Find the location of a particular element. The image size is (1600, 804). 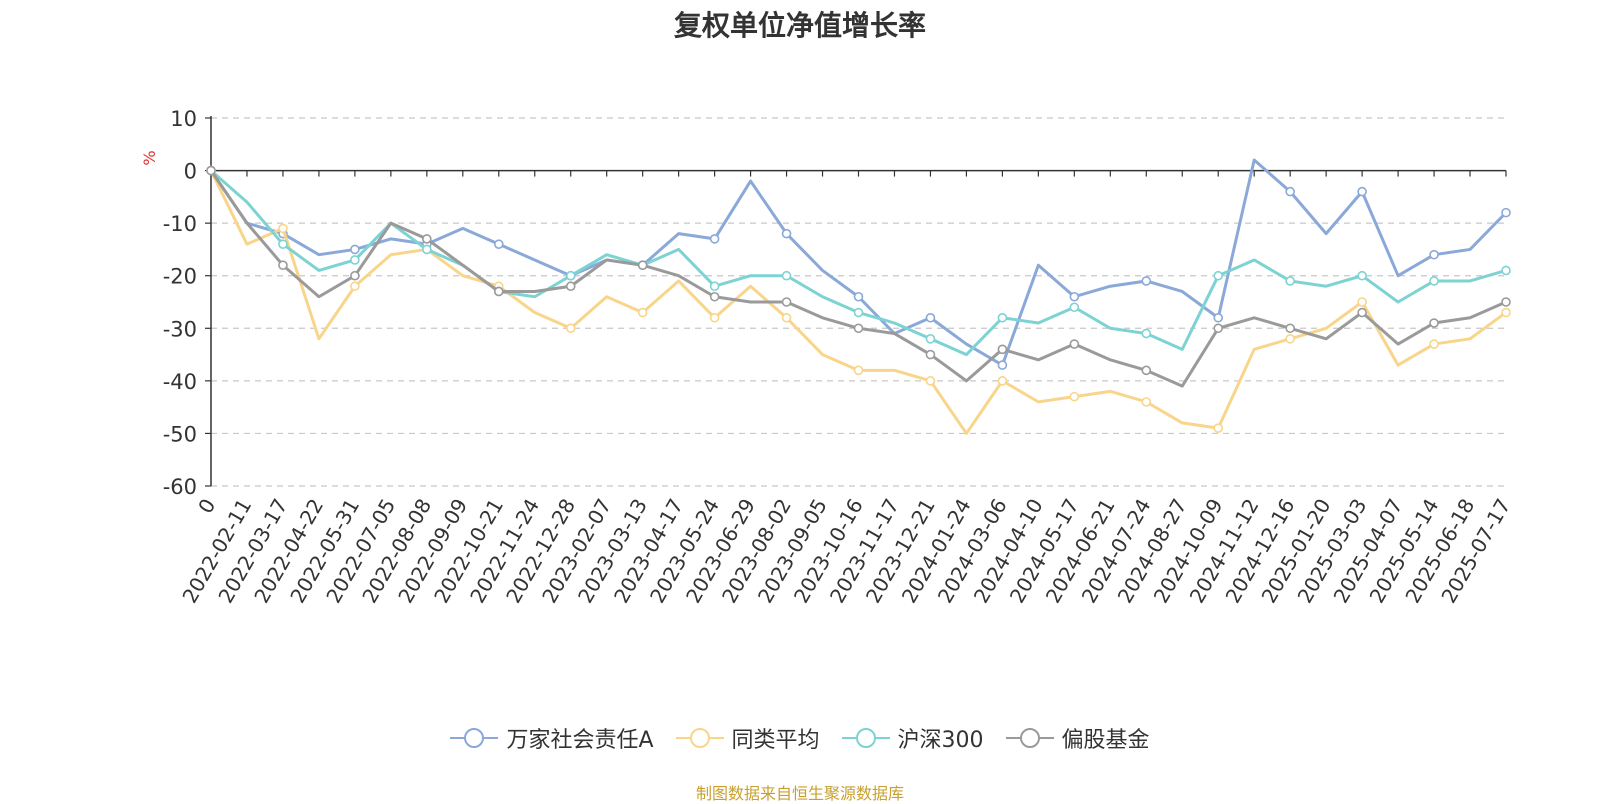

y-axis-unit: % is located at coordinates (149, 157).